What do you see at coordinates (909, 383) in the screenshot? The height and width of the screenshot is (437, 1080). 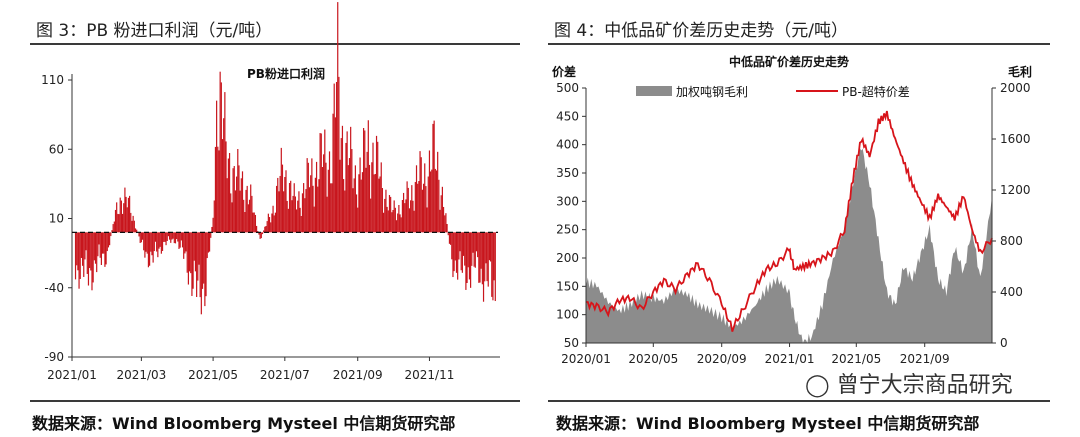 I see `wechat-watermark: ◯ 曾宁大宗商品研究` at bounding box center [909, 383].